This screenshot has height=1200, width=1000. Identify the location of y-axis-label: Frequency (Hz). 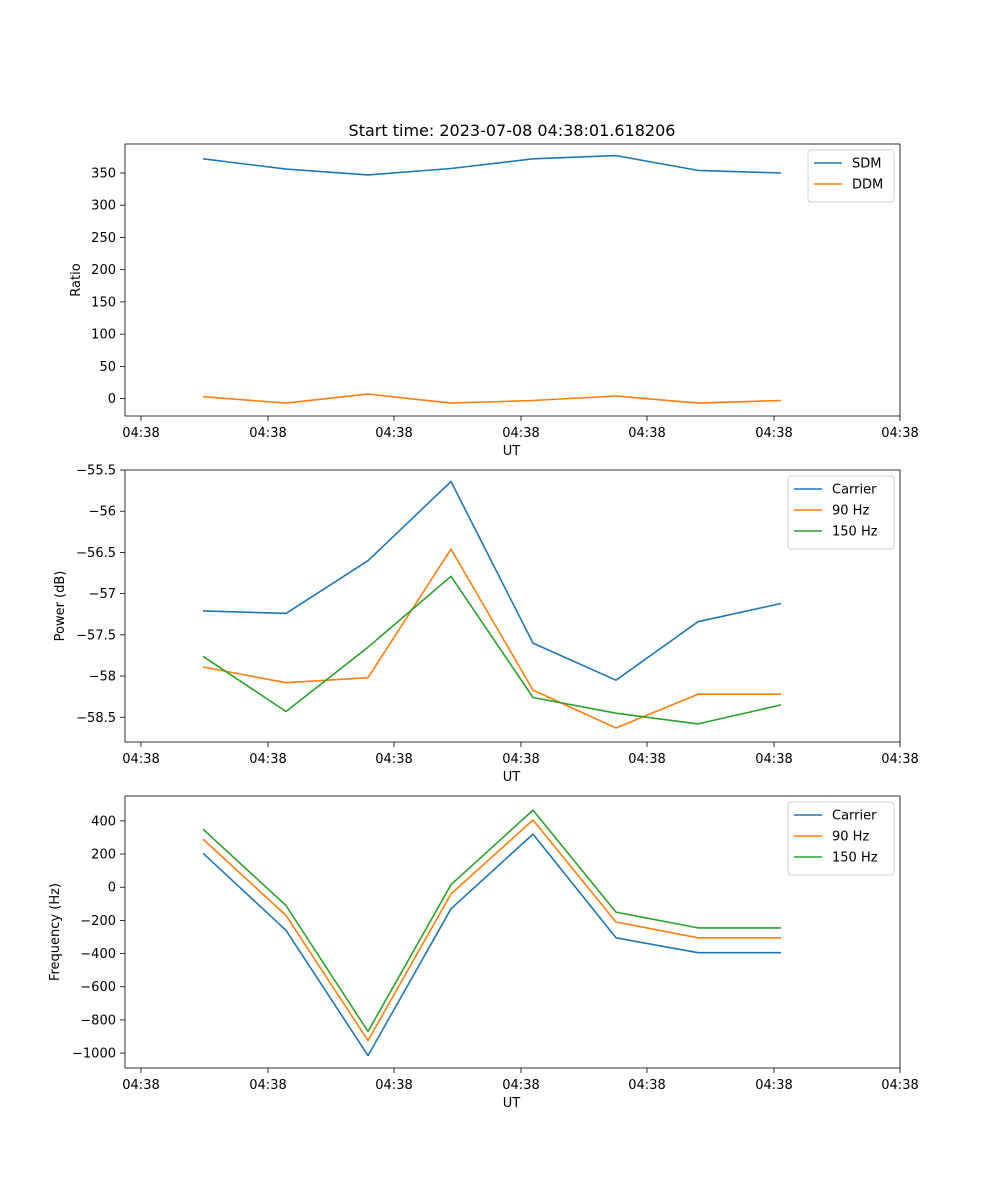
(55, 932).